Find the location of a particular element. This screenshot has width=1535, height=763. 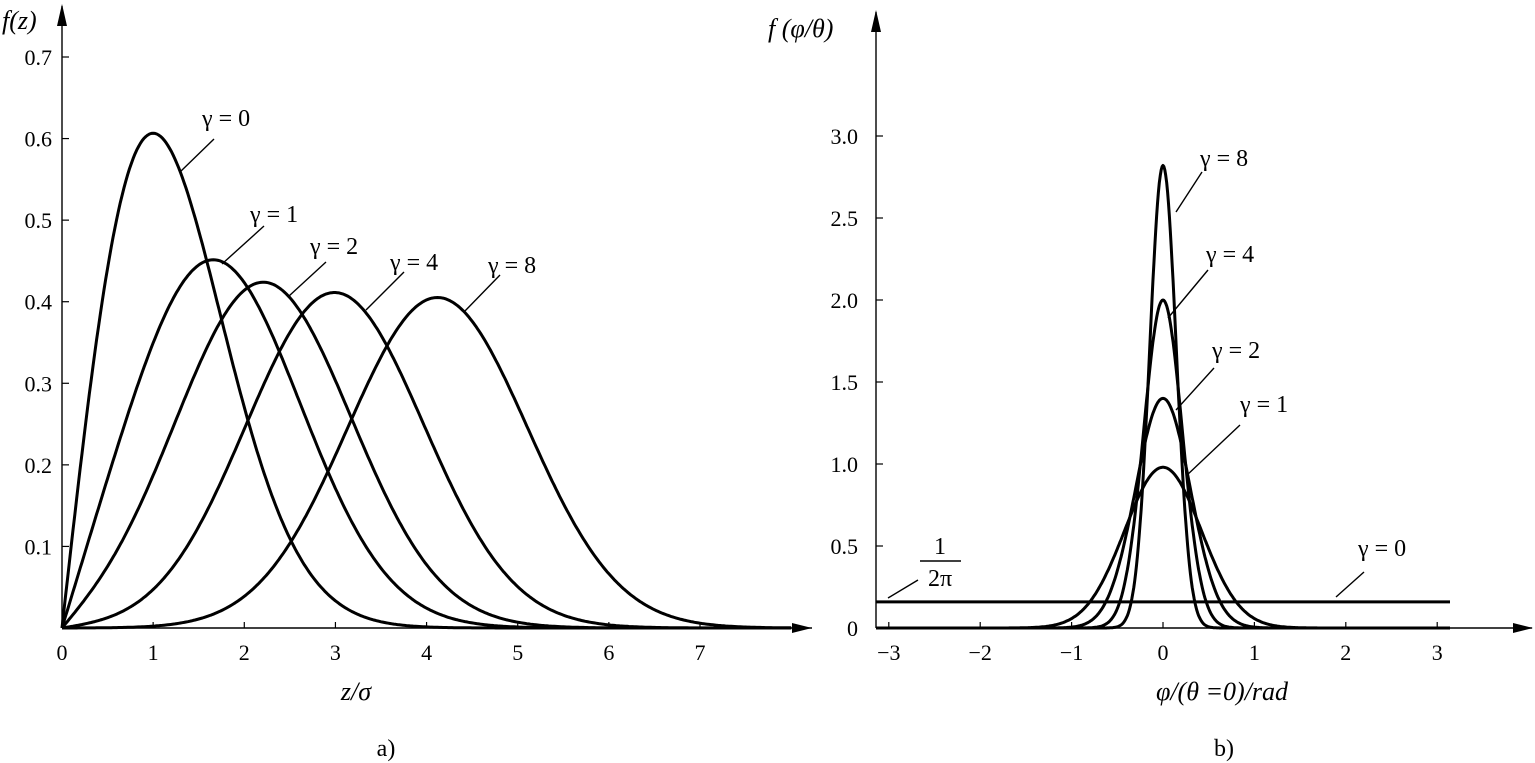

panel-a-y-tick-label: 0.5 is located at coordinates (39, 220).